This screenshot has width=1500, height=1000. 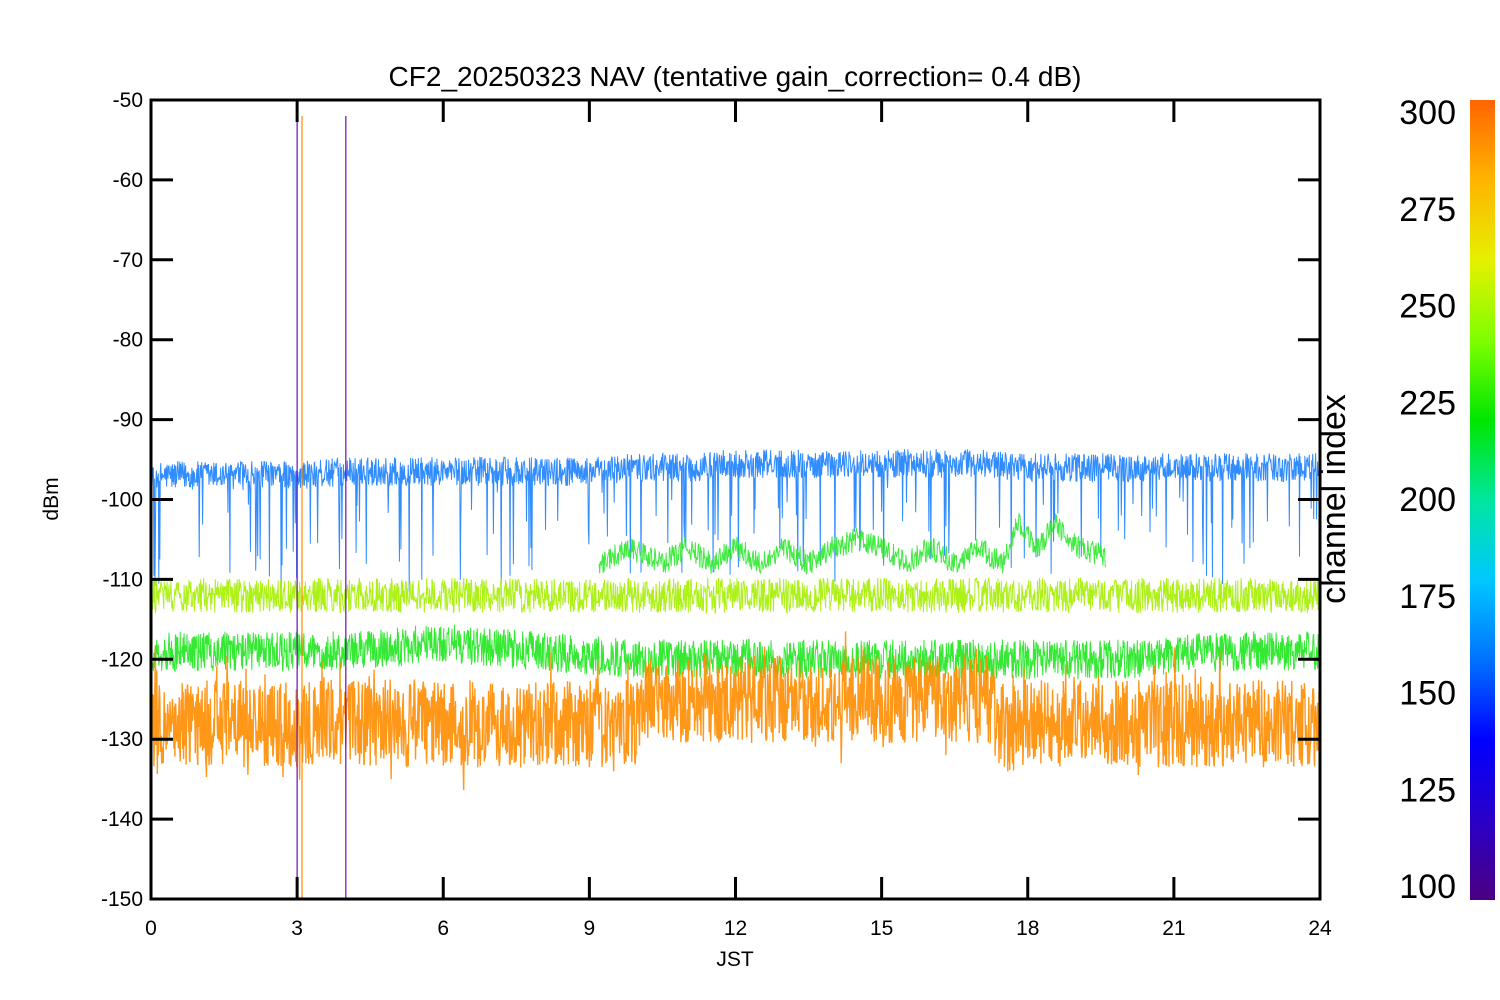 What do you see at coordinates (443, 928) in the screenshot?
I see `x-tick-label: 6` at bounding box center [443, 928].